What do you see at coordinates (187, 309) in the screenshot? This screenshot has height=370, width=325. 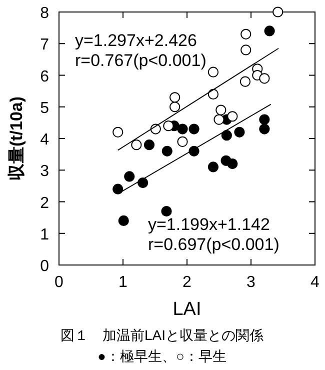 I see `x-axis-title: LAI` at bounding box center [187, 309].